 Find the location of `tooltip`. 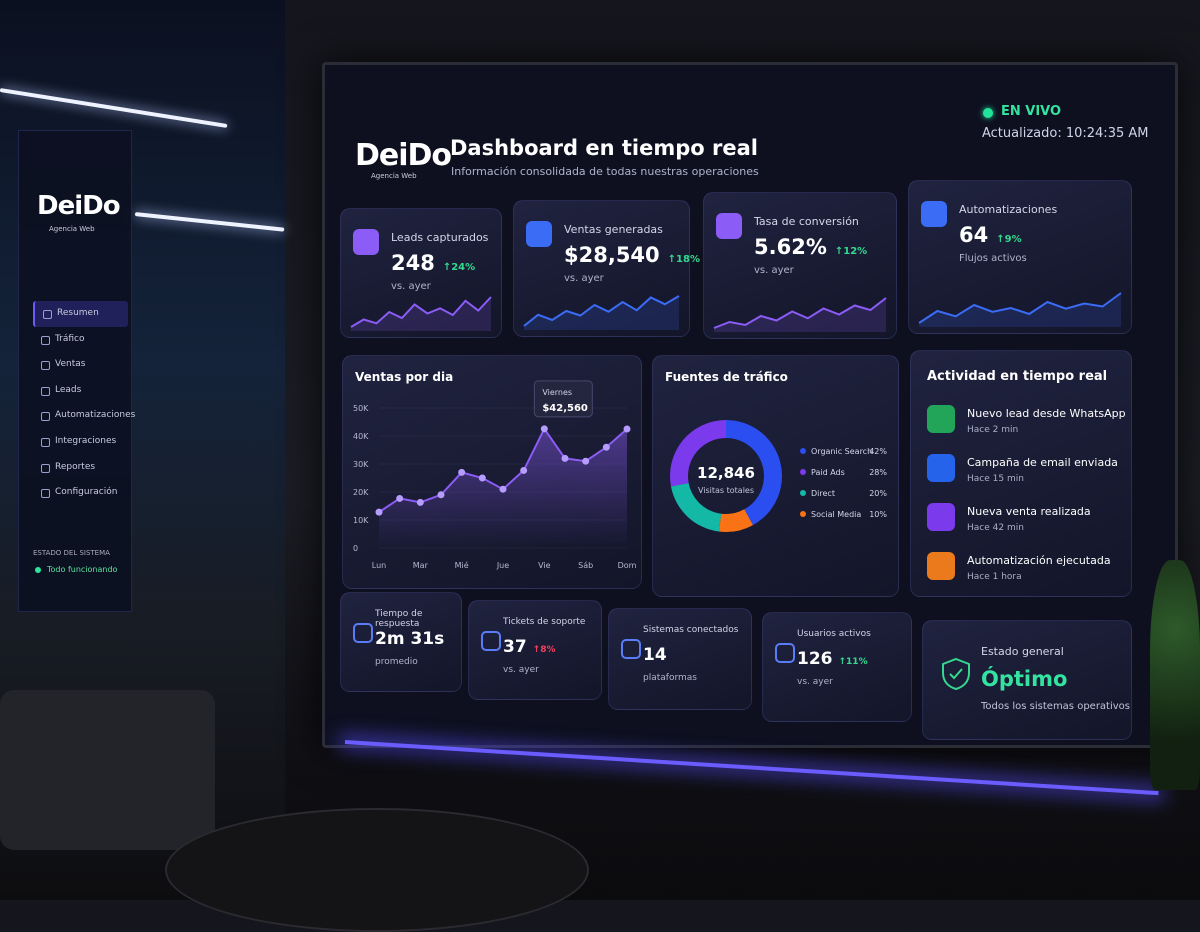

tooltip is located at coordinates (563, 399).